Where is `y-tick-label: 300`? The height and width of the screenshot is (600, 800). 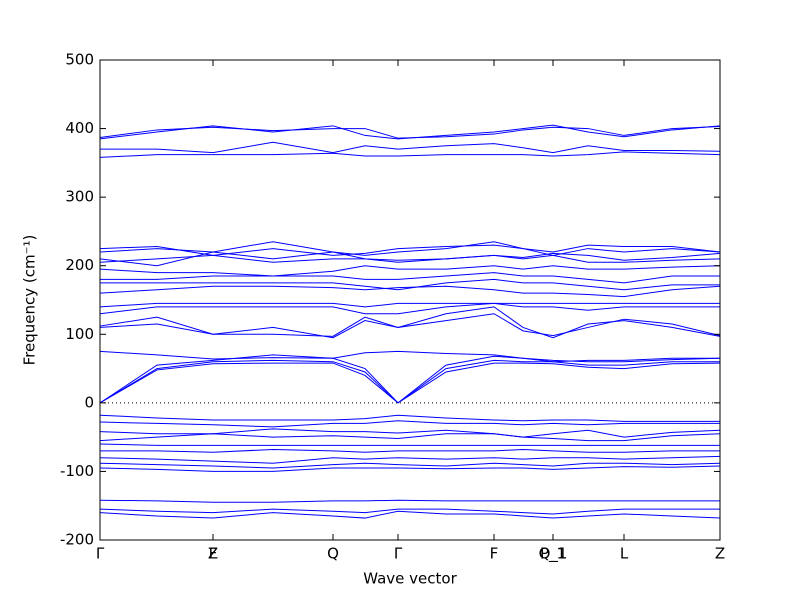 y-tick-label: 300 is located at coordinates (79, 197).